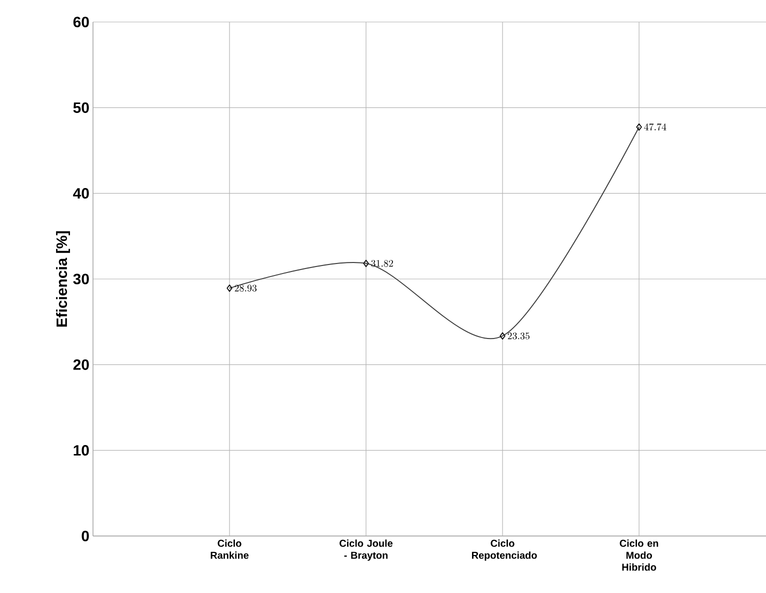 This screenshot has width=766, height=593. I want to click on data-label: 47.74, so click(655, 126).